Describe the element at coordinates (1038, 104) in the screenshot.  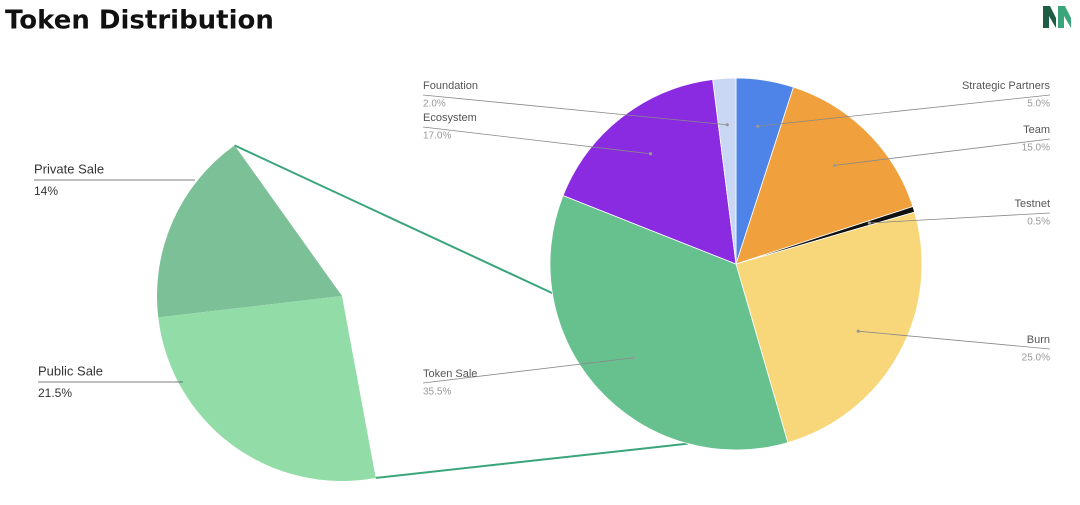
I see `slice-value-label: 5.0%` at that location.